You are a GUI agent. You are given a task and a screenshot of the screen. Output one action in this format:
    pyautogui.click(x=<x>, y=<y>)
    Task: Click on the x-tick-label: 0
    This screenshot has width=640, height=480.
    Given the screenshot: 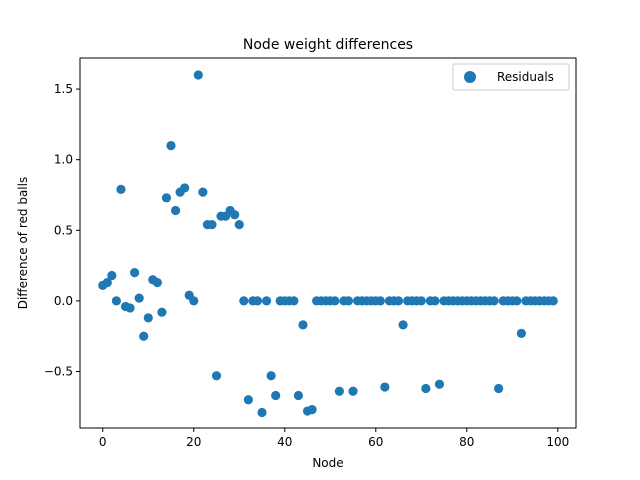 What is the action you would take?
    pyautogui.click(x=103, y=442)
    